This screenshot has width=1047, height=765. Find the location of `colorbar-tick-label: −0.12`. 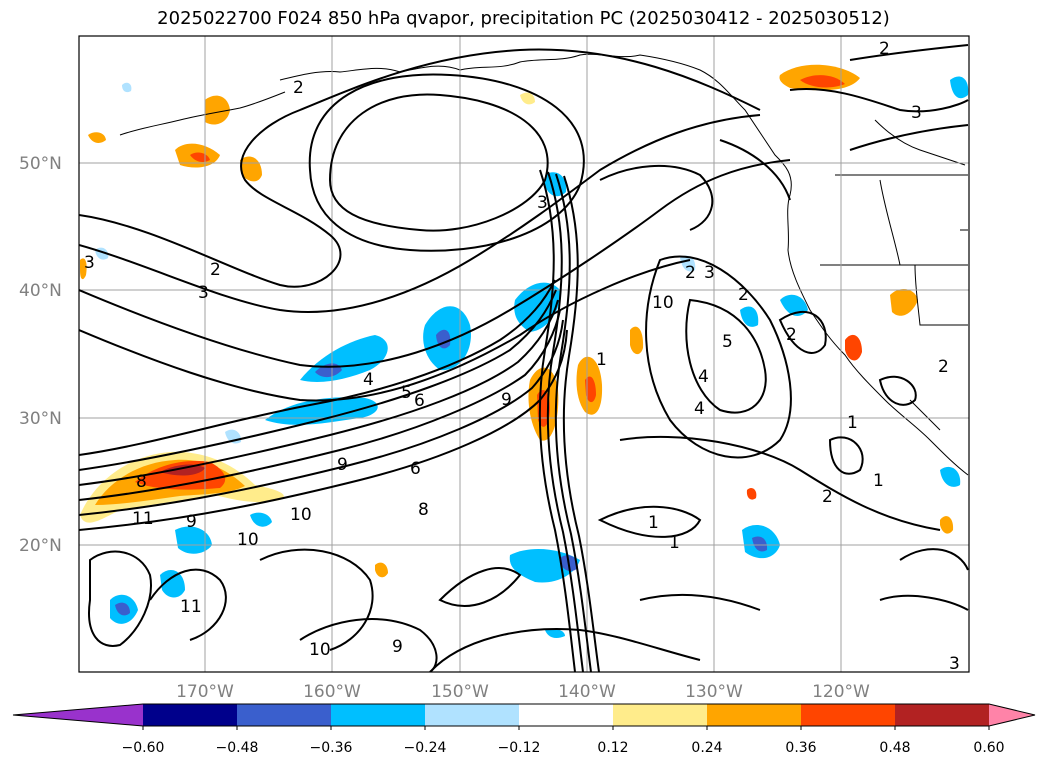

colorbar-tick-label: −0.12 is located at coordinates (519, 748).